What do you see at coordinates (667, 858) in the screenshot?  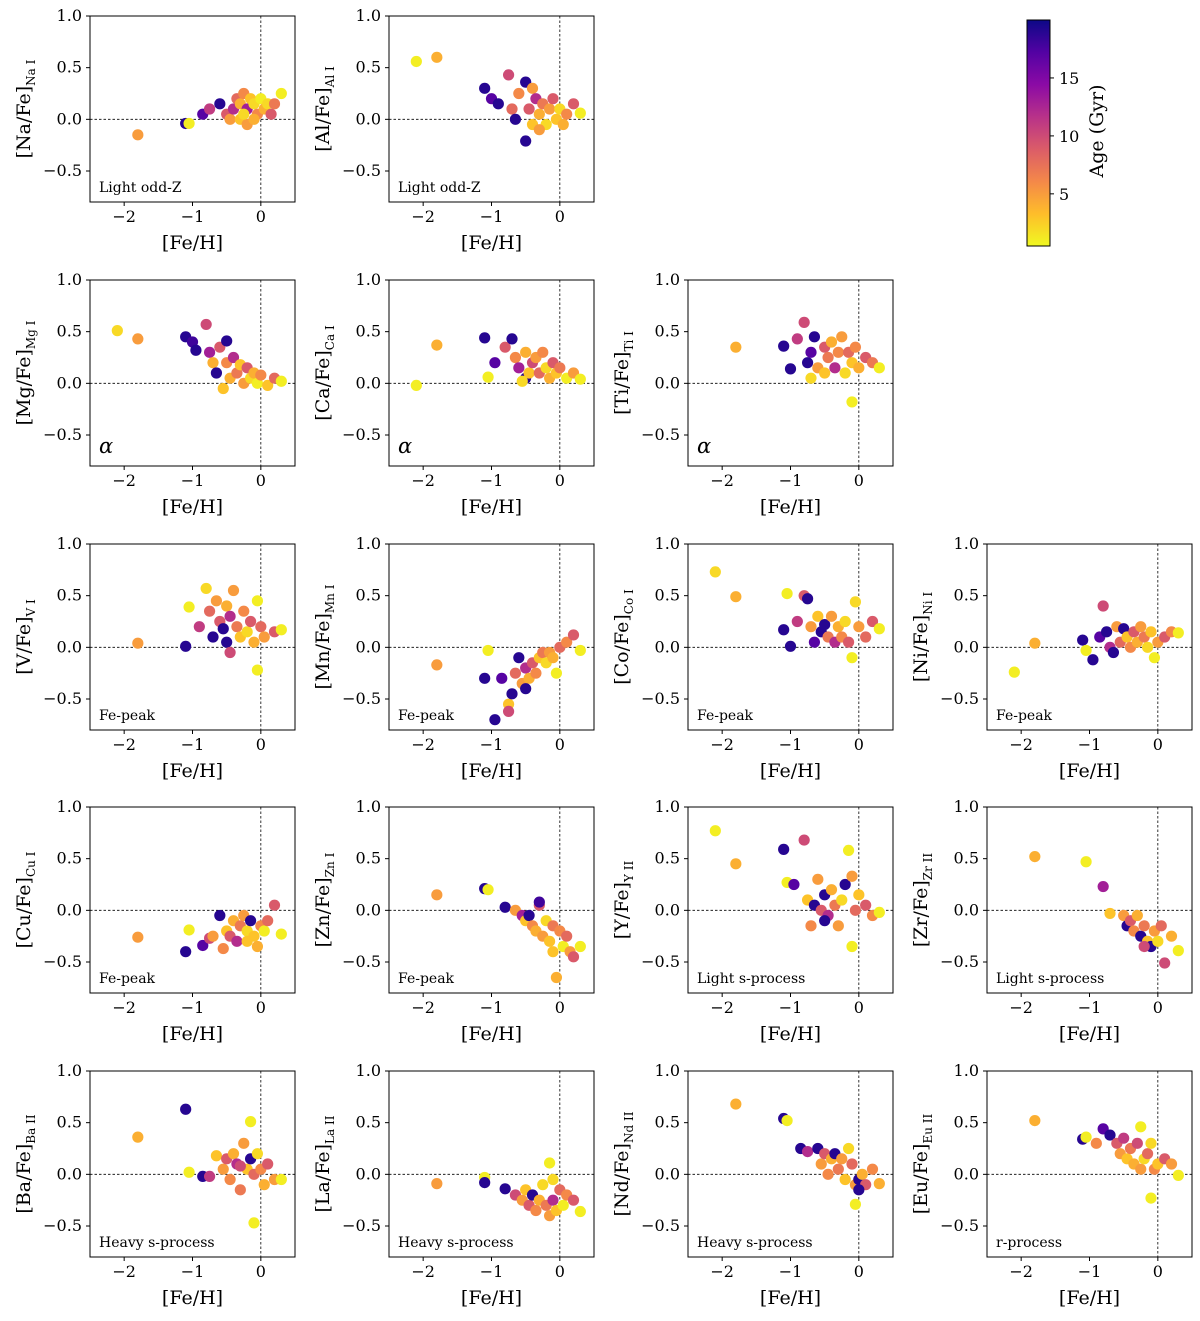 I see `y-tick-label: 0.5` at bounding box center [667, 858].